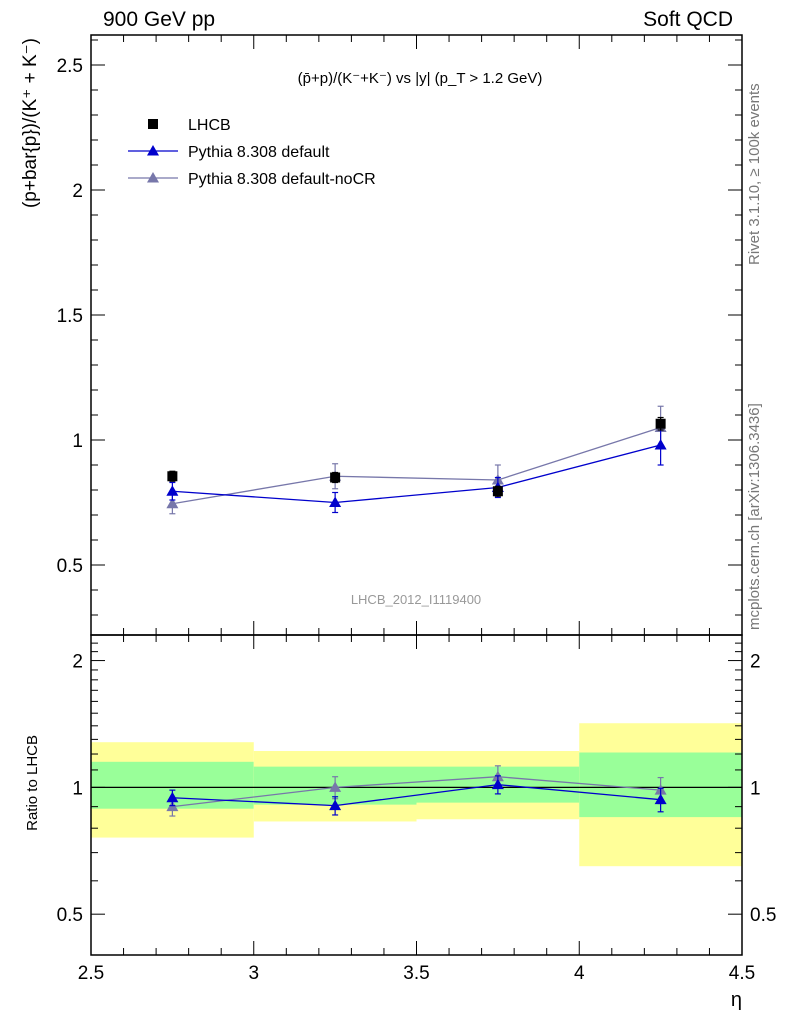 The image size is (786, 1024). What do you see at coordinates (153, 124) in the screenshot?
I see `legend-marker-data` at bounding box center [153, 124].